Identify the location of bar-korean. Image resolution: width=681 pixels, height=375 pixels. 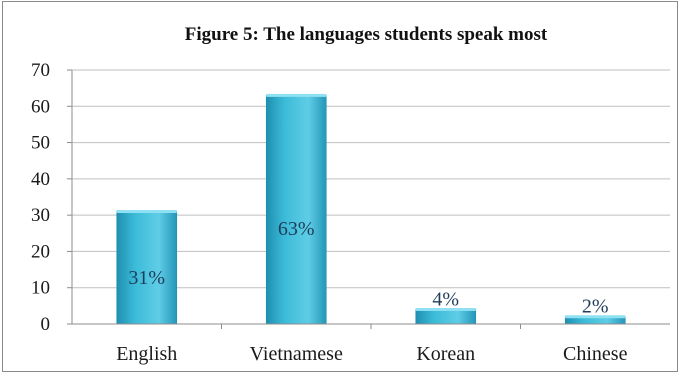
(446, 317).